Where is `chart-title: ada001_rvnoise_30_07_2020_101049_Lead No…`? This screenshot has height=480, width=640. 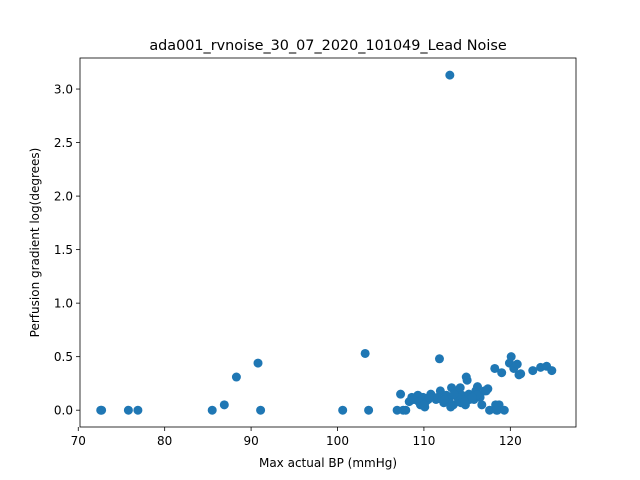
chart-title: ada001_rvnoise_30_07_2020_101049_Lead No… is located at coordinates (328, 46).